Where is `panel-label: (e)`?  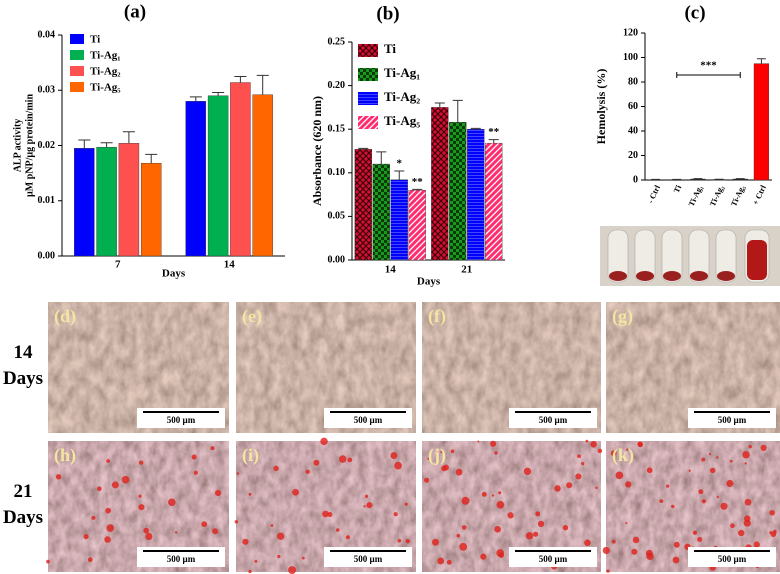 panel-label: (e) is located at coordinates (252, 316).